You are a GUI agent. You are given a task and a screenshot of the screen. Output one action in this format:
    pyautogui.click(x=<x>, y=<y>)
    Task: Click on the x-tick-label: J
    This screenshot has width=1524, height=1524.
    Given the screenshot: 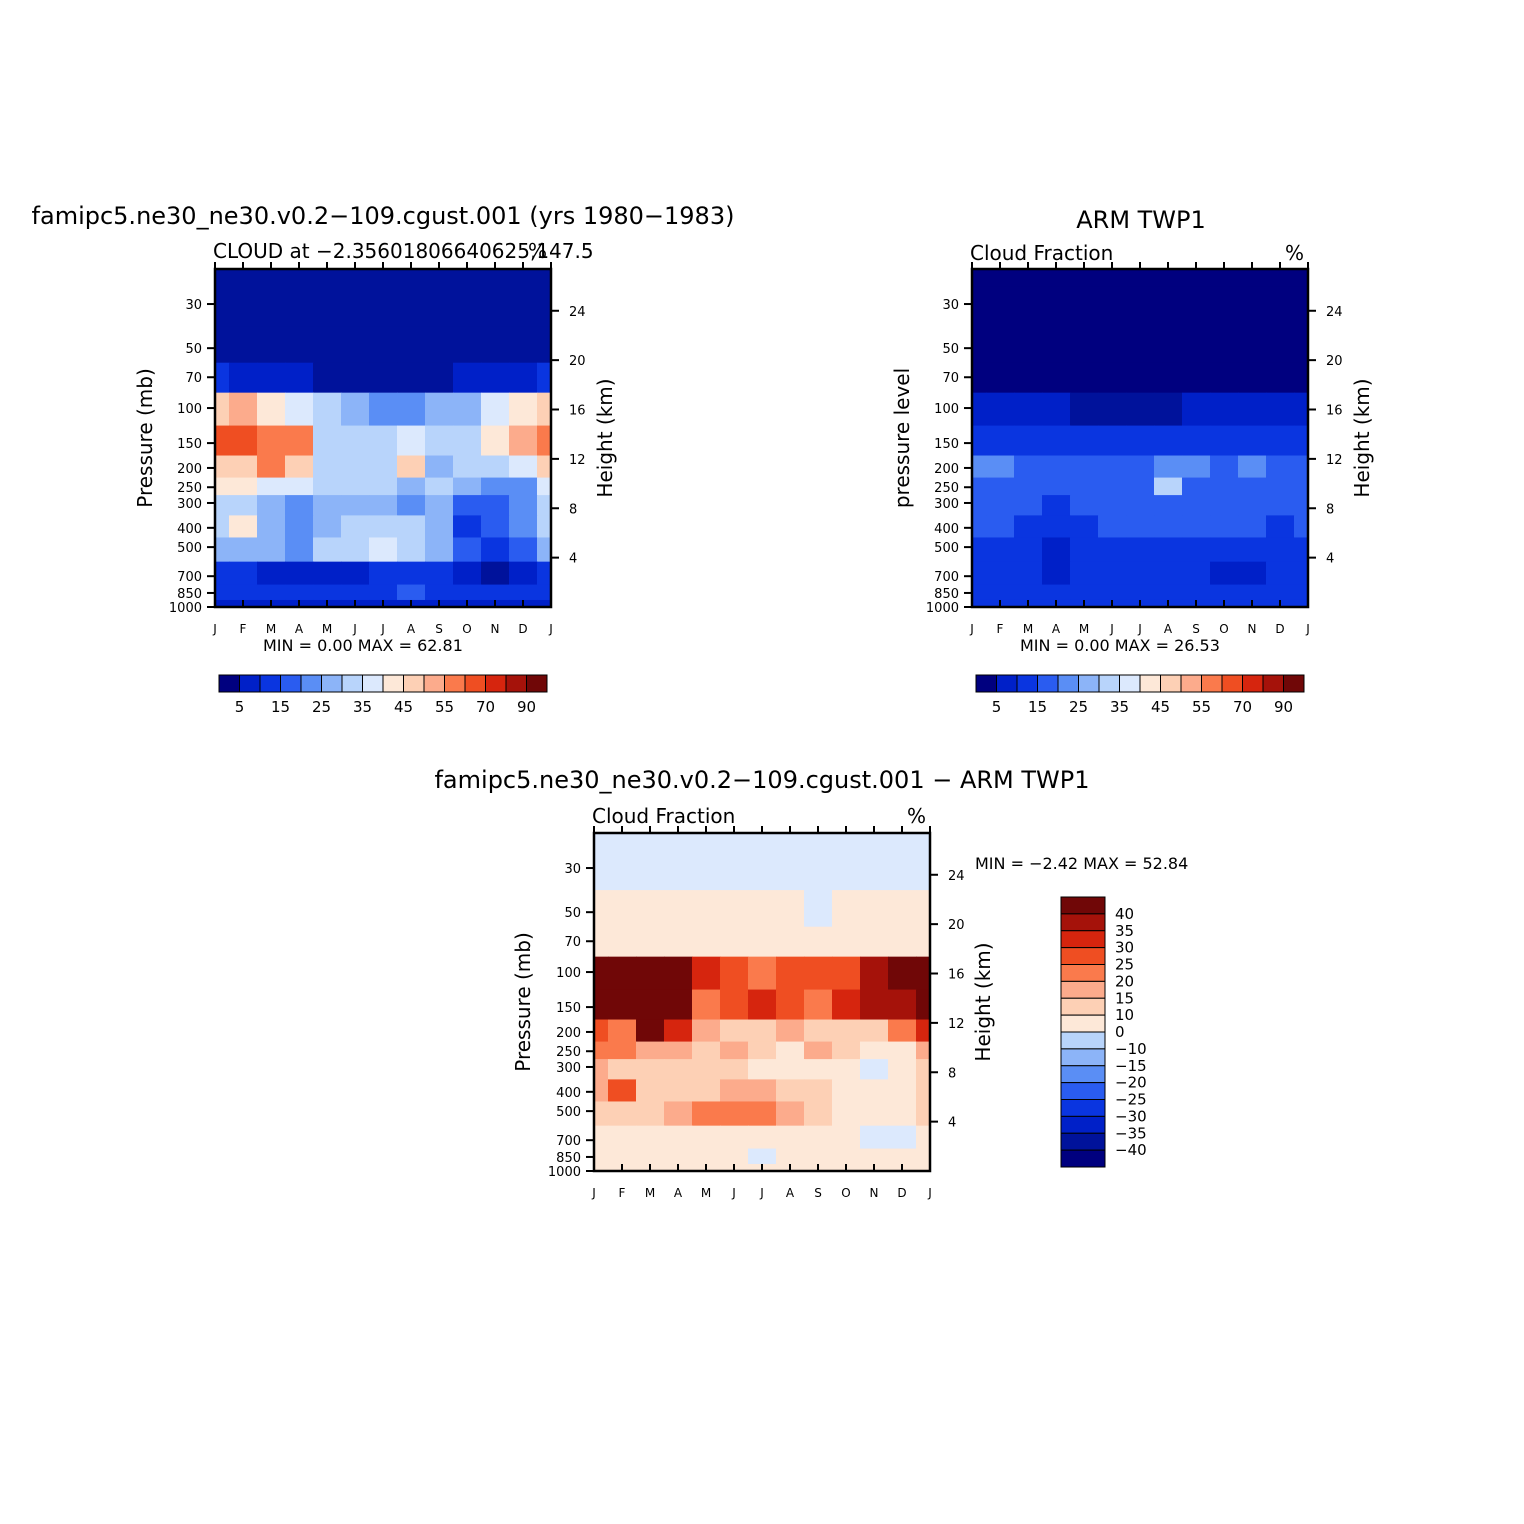 What is the action you would take?
    pyautogui.click(x=214, y=629)
    